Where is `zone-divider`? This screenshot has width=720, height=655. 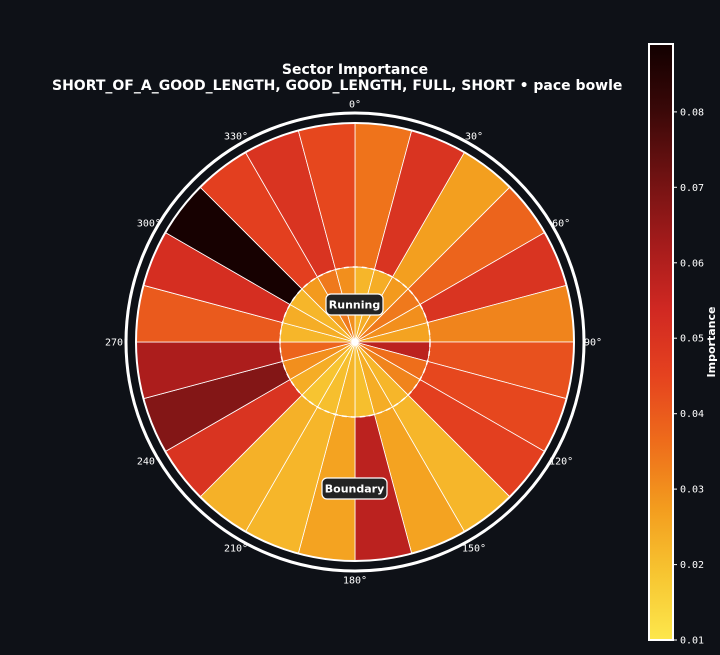 zone-divider is located at coordinates (355, 342).